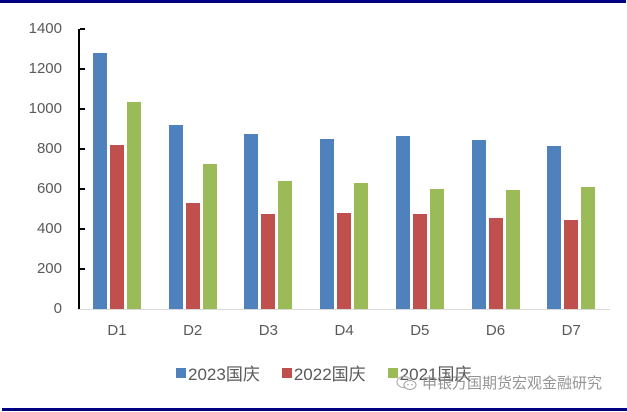  I want to click on x-tick-label: D2, so click(193, 330).